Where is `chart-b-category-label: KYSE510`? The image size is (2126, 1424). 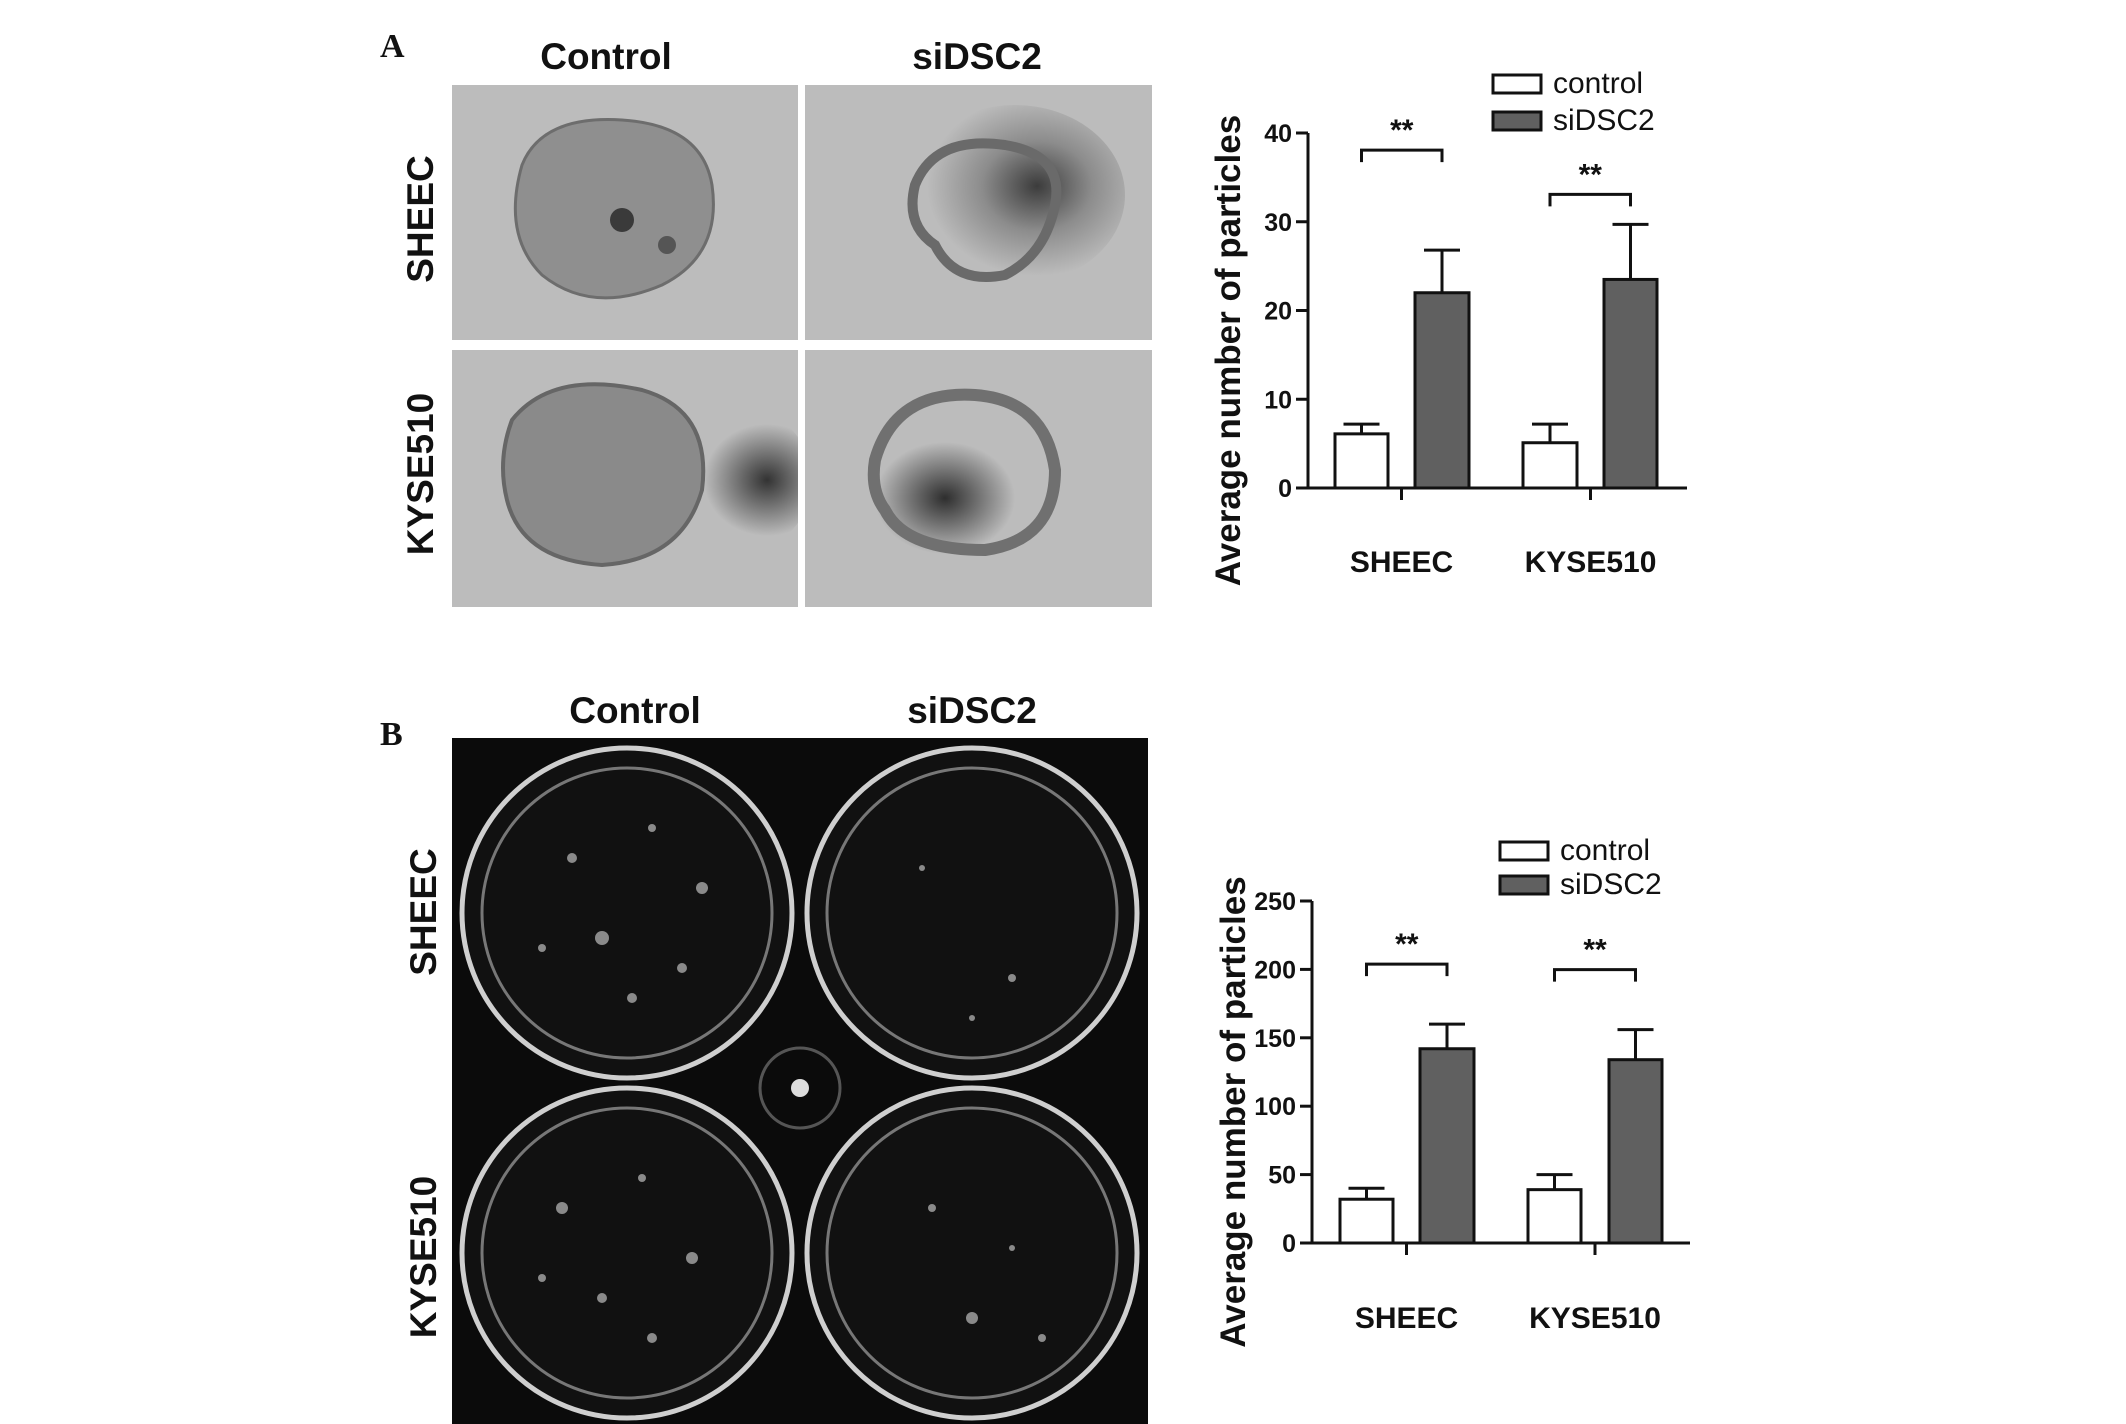
chart-b-category-label: KYSE510 is located at coordinates (1595, 1318).